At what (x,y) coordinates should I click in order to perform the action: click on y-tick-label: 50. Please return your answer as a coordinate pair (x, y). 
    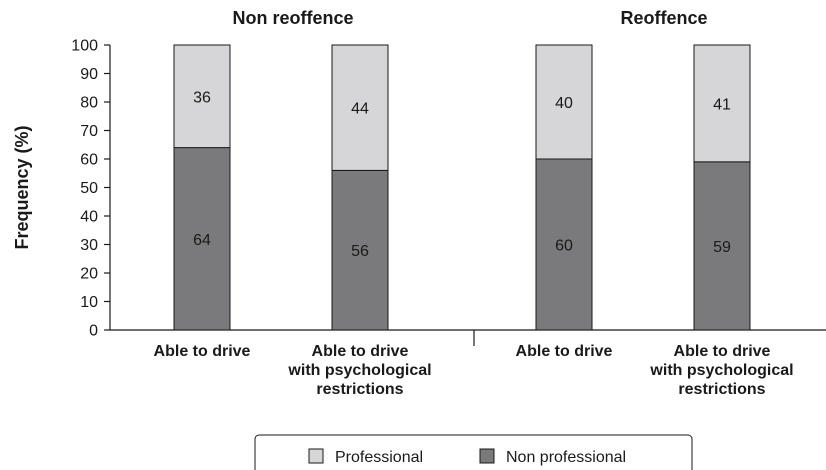
    Looking at the image, I should click on (89, 188).